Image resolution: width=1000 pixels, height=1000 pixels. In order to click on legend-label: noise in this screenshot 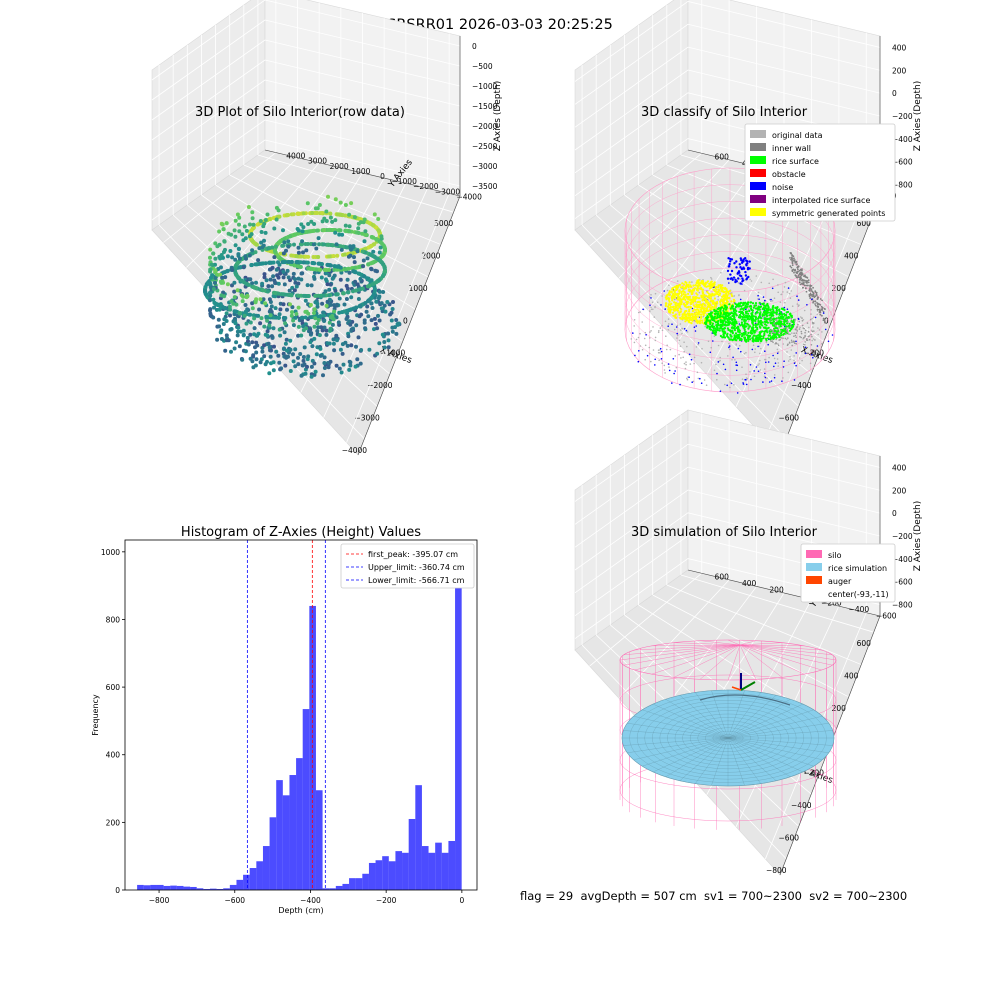, I will do `click(782, 187)`.